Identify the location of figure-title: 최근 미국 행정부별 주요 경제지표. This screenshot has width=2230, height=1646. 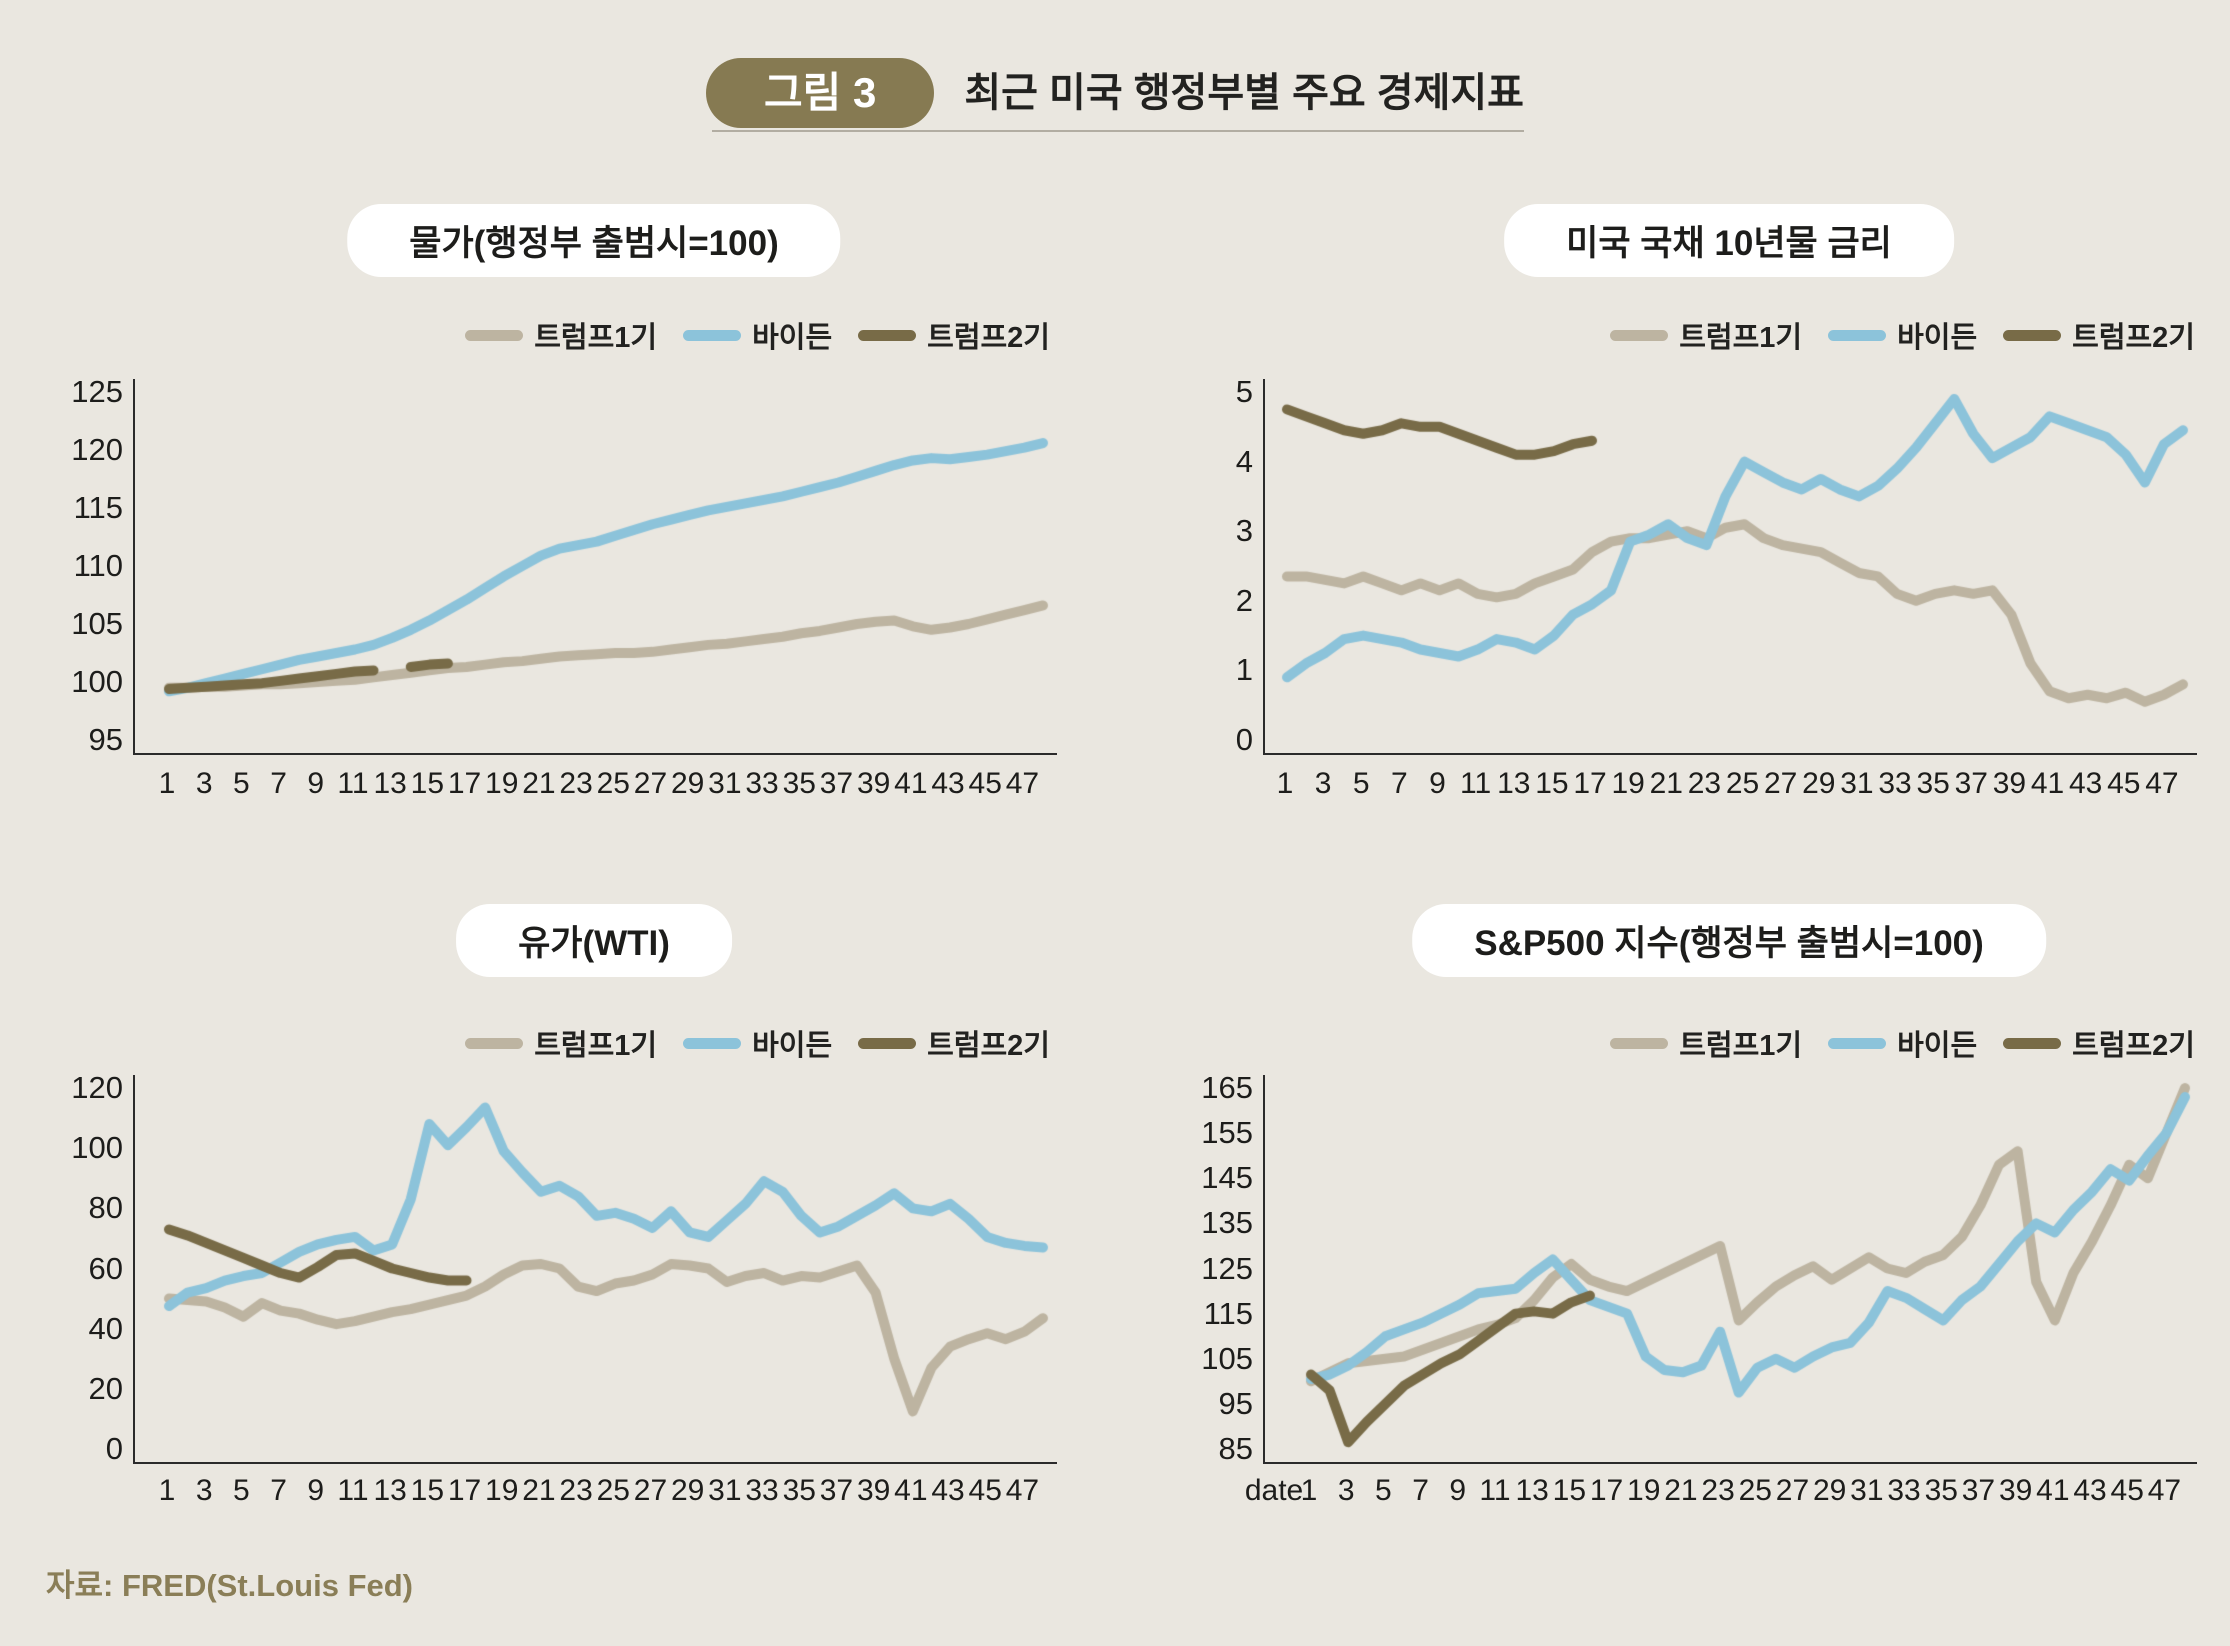
(1244, 93).